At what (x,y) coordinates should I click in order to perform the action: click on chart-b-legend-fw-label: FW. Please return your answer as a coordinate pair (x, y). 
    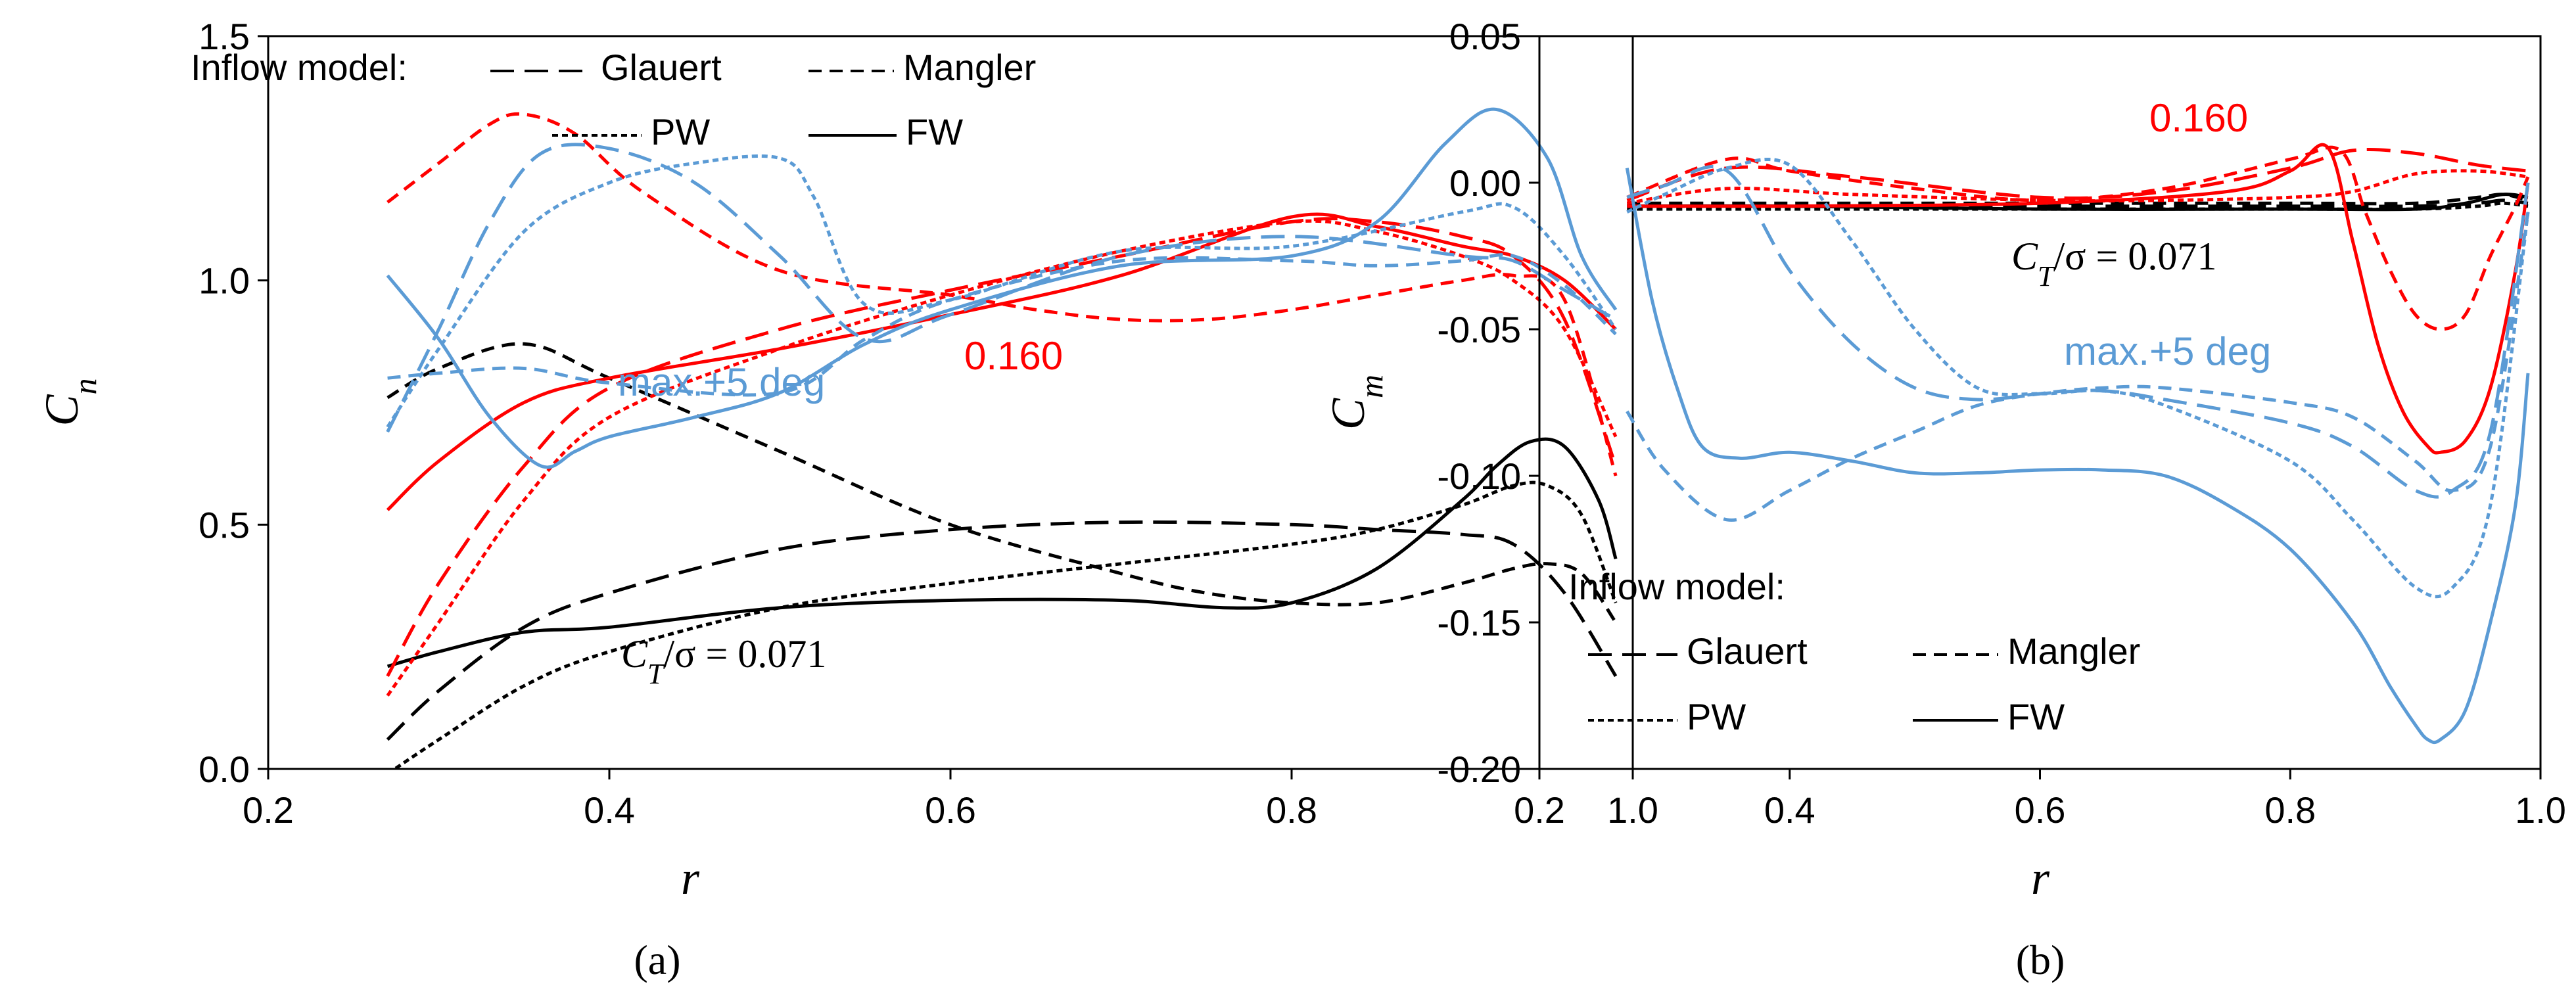
    Looking at the image, I should click on (2036, 716).